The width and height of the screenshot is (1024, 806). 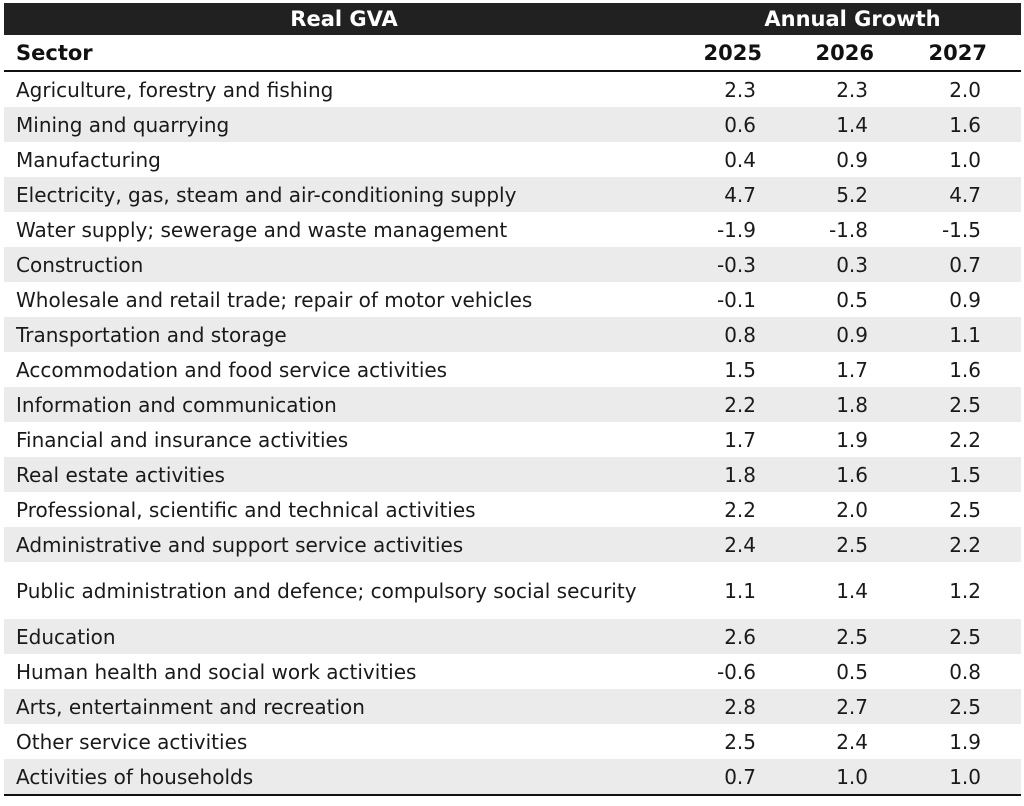 What do you see at coordinates (852, 229) in the screenshot?
I see `value-2026-cell: -1.8` at bounding box center [852, 229].